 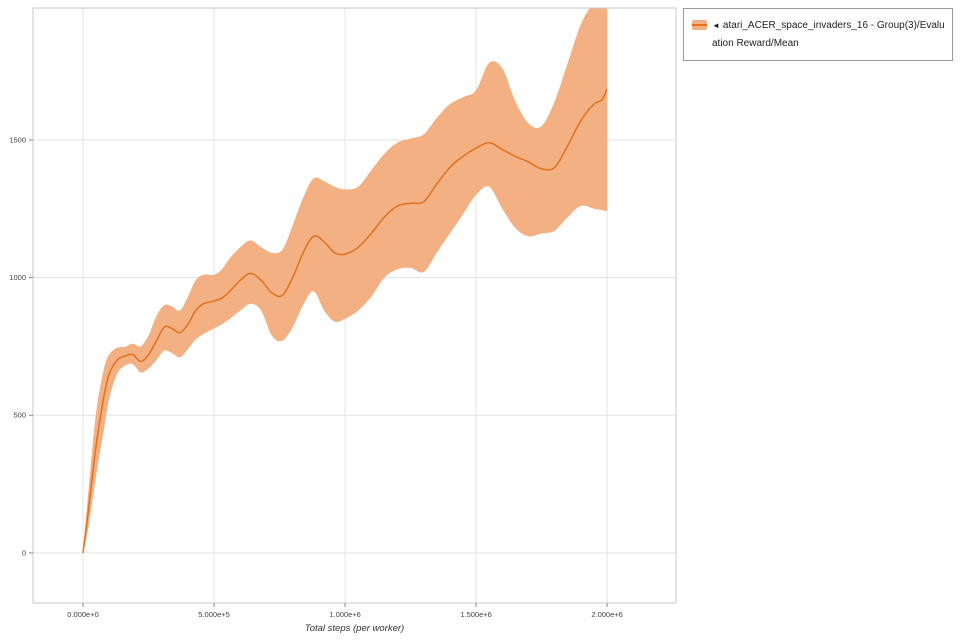 I want to click on series-marker-icon, so click(x=699, y=25).